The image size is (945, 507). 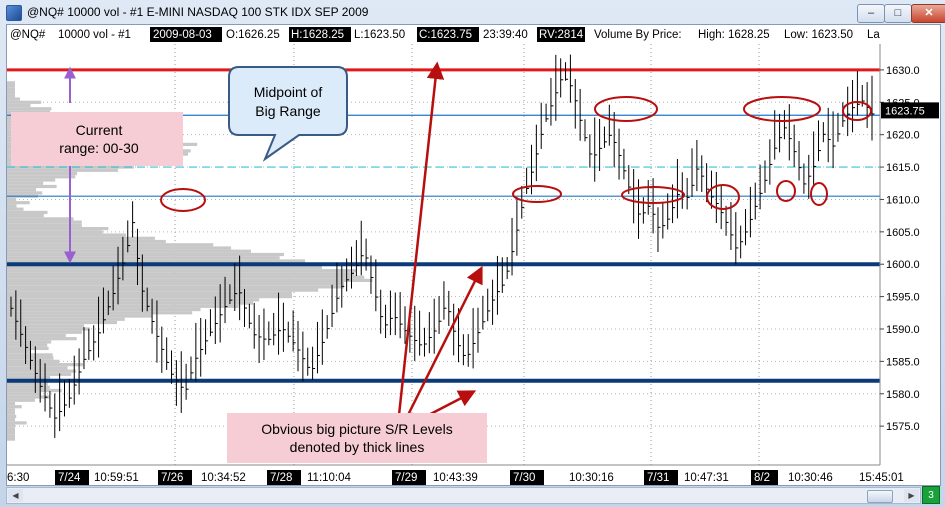 I want to click on minimize-button: –, so click(x=871, y=13).